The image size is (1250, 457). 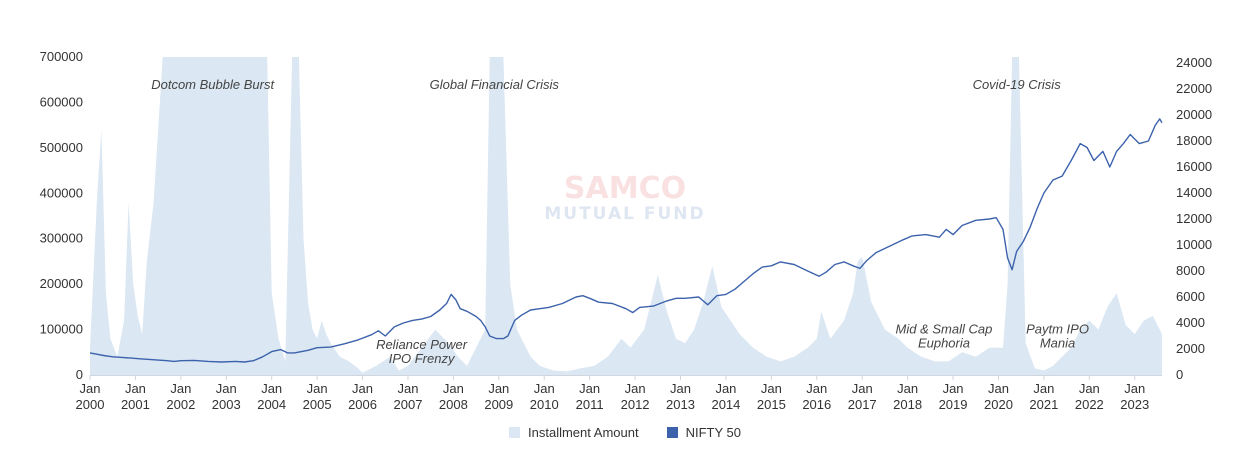 I want to click on legend-item-nifty: NIFTY 50, so click(x=703, y=432).